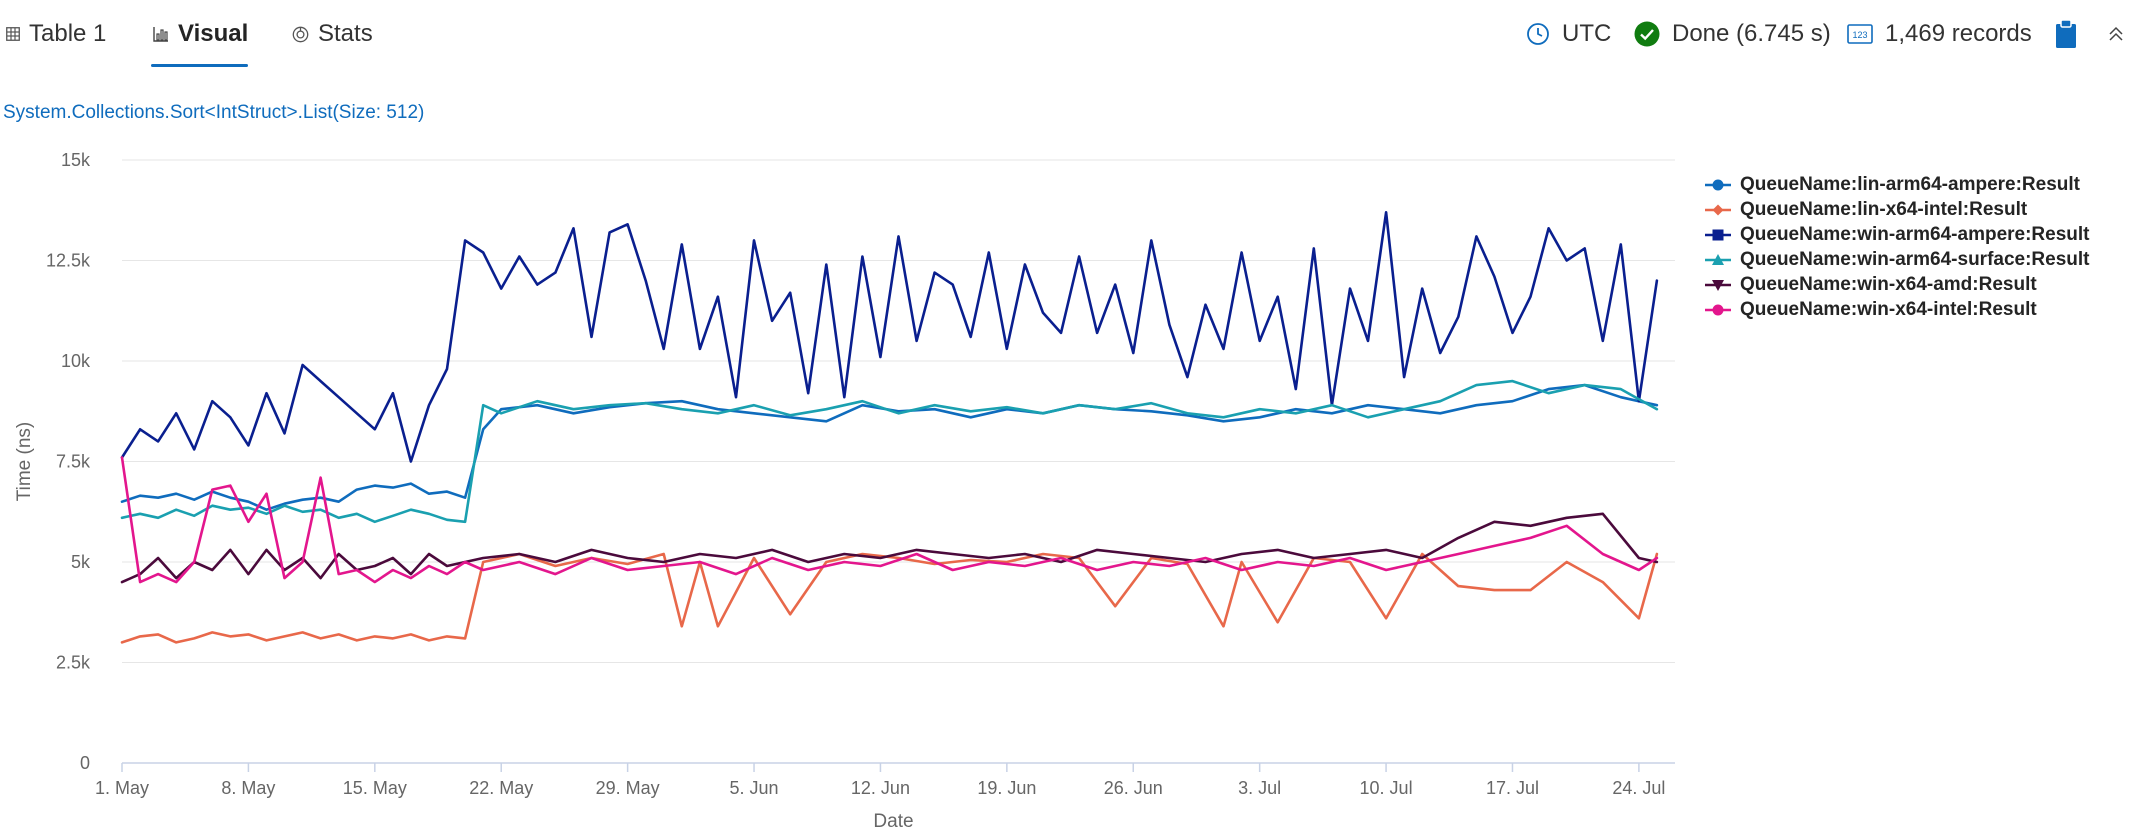  Describe the element at coordinates (122, 788) in the screenshot. I see `x-tick-label: 1. May` at that location.